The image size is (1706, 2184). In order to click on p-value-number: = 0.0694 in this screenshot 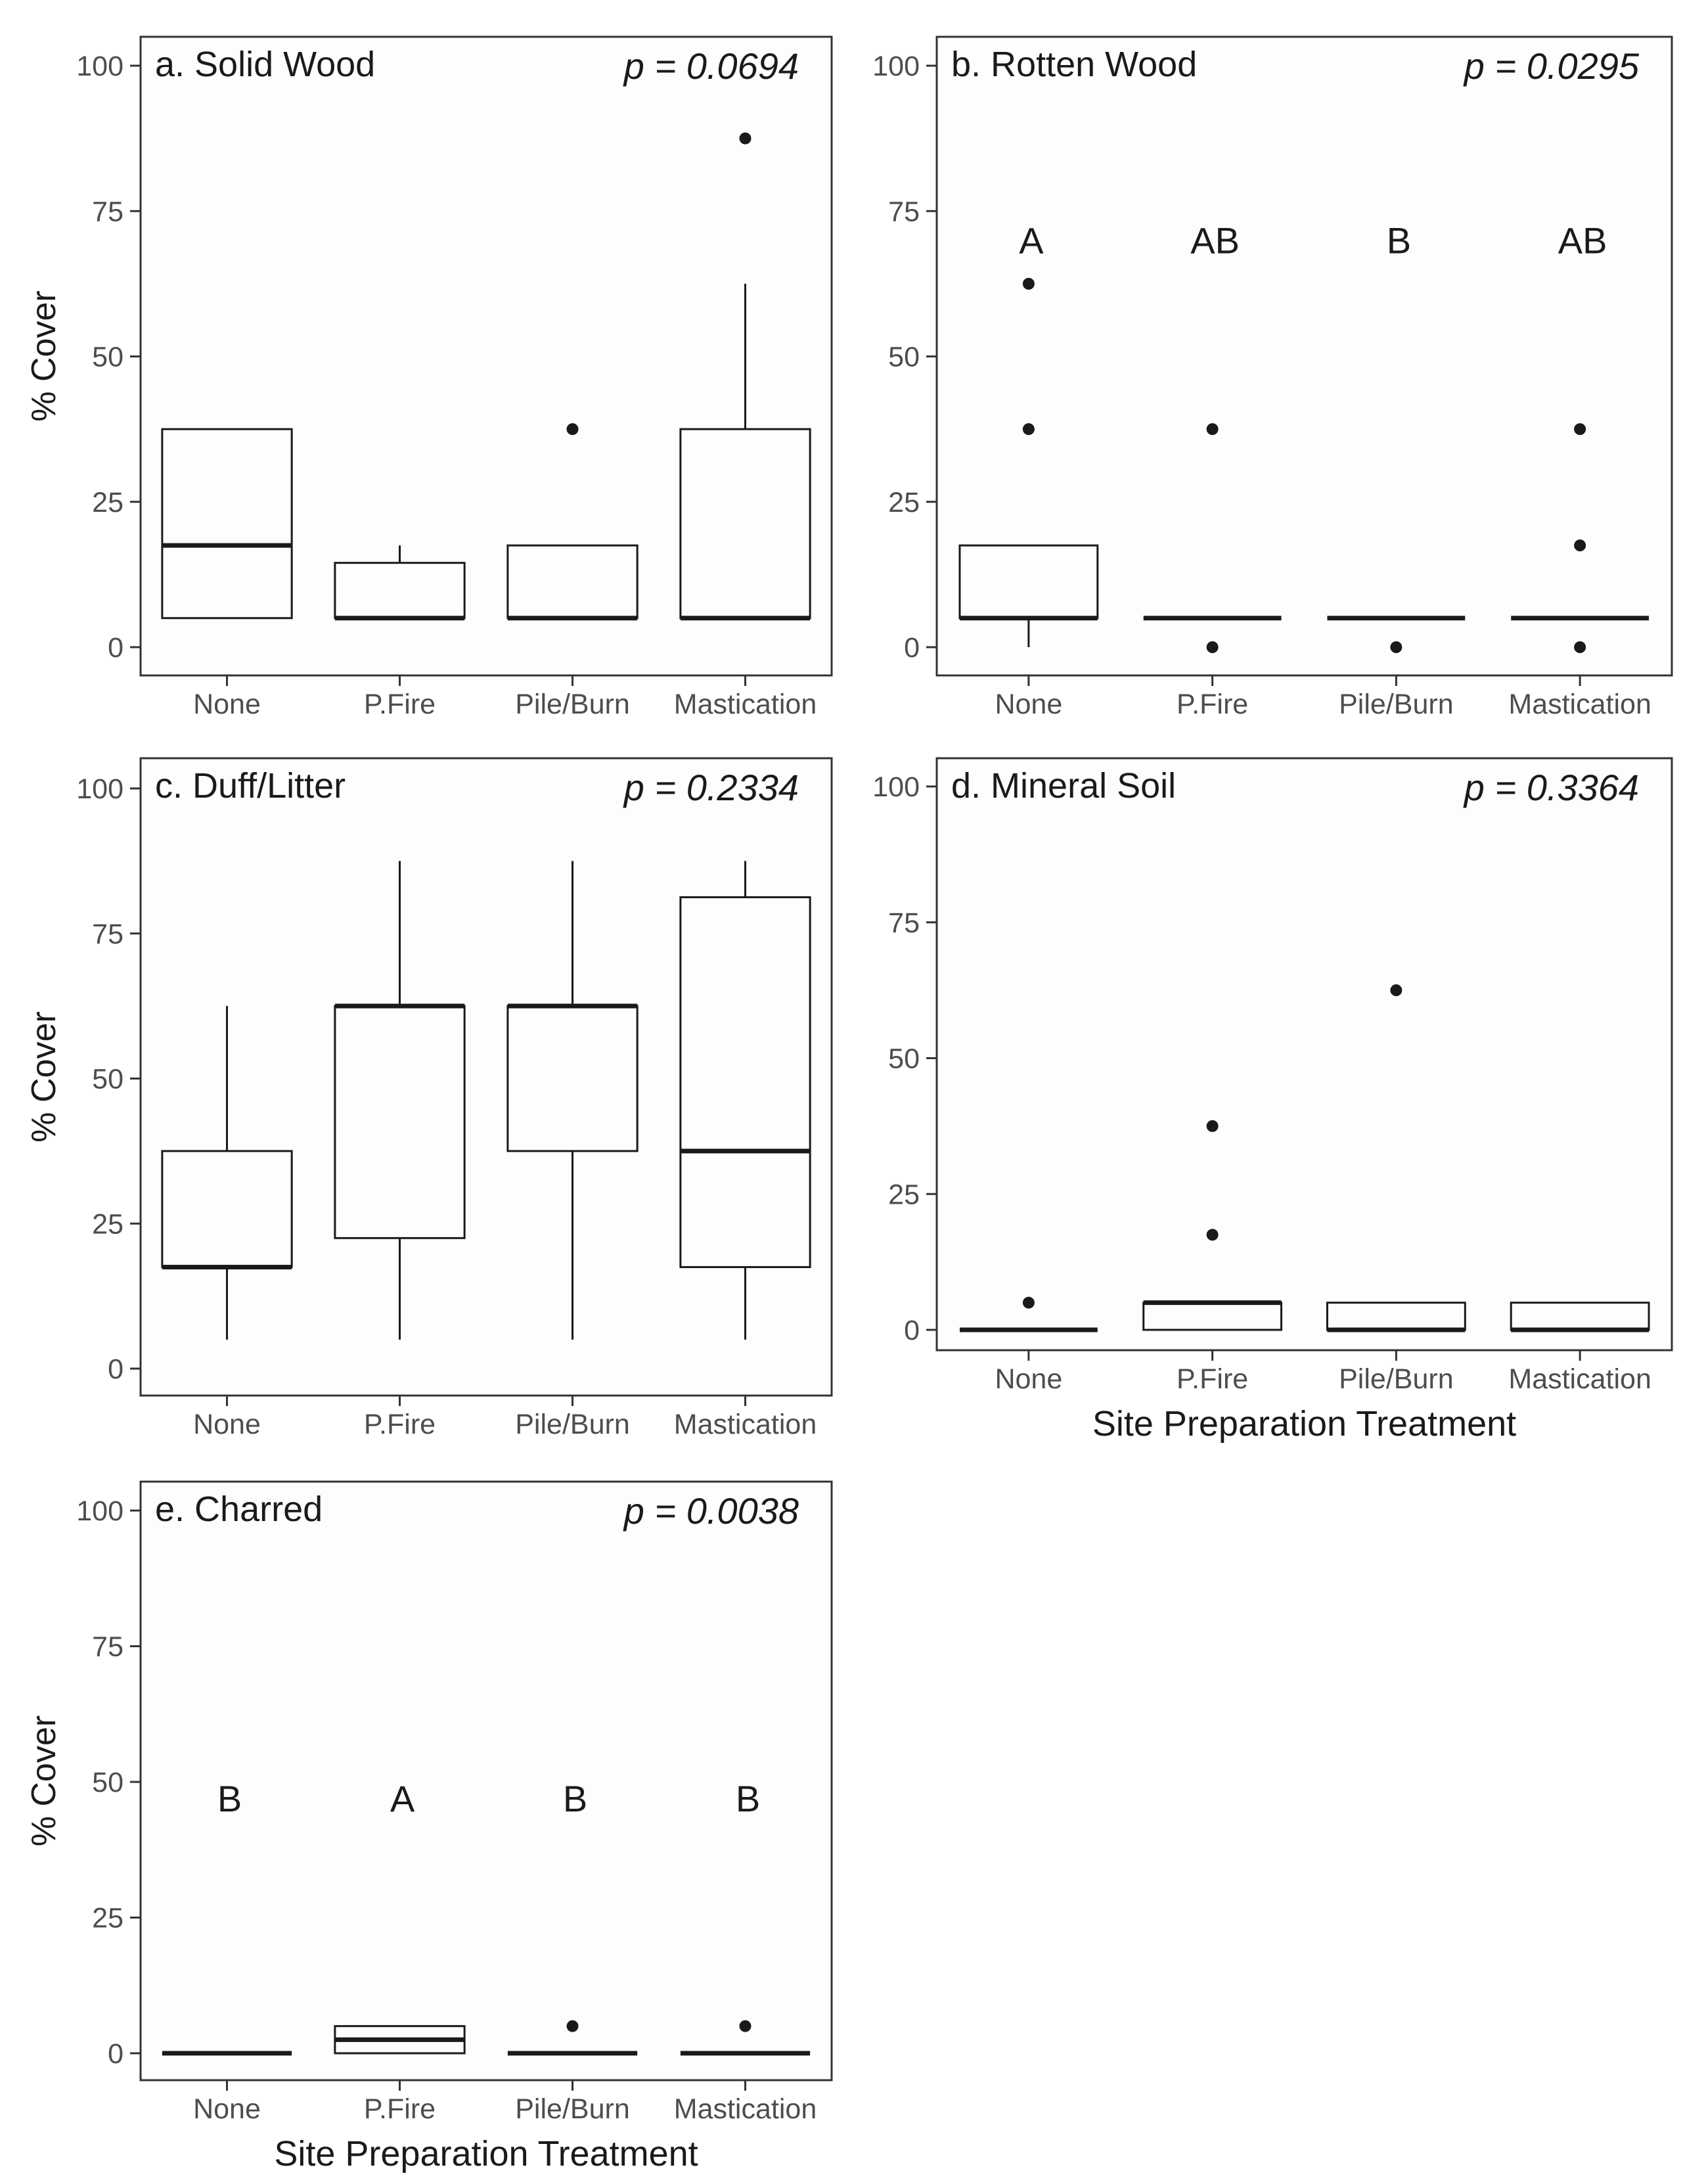, I will do `click(726, 66)`.